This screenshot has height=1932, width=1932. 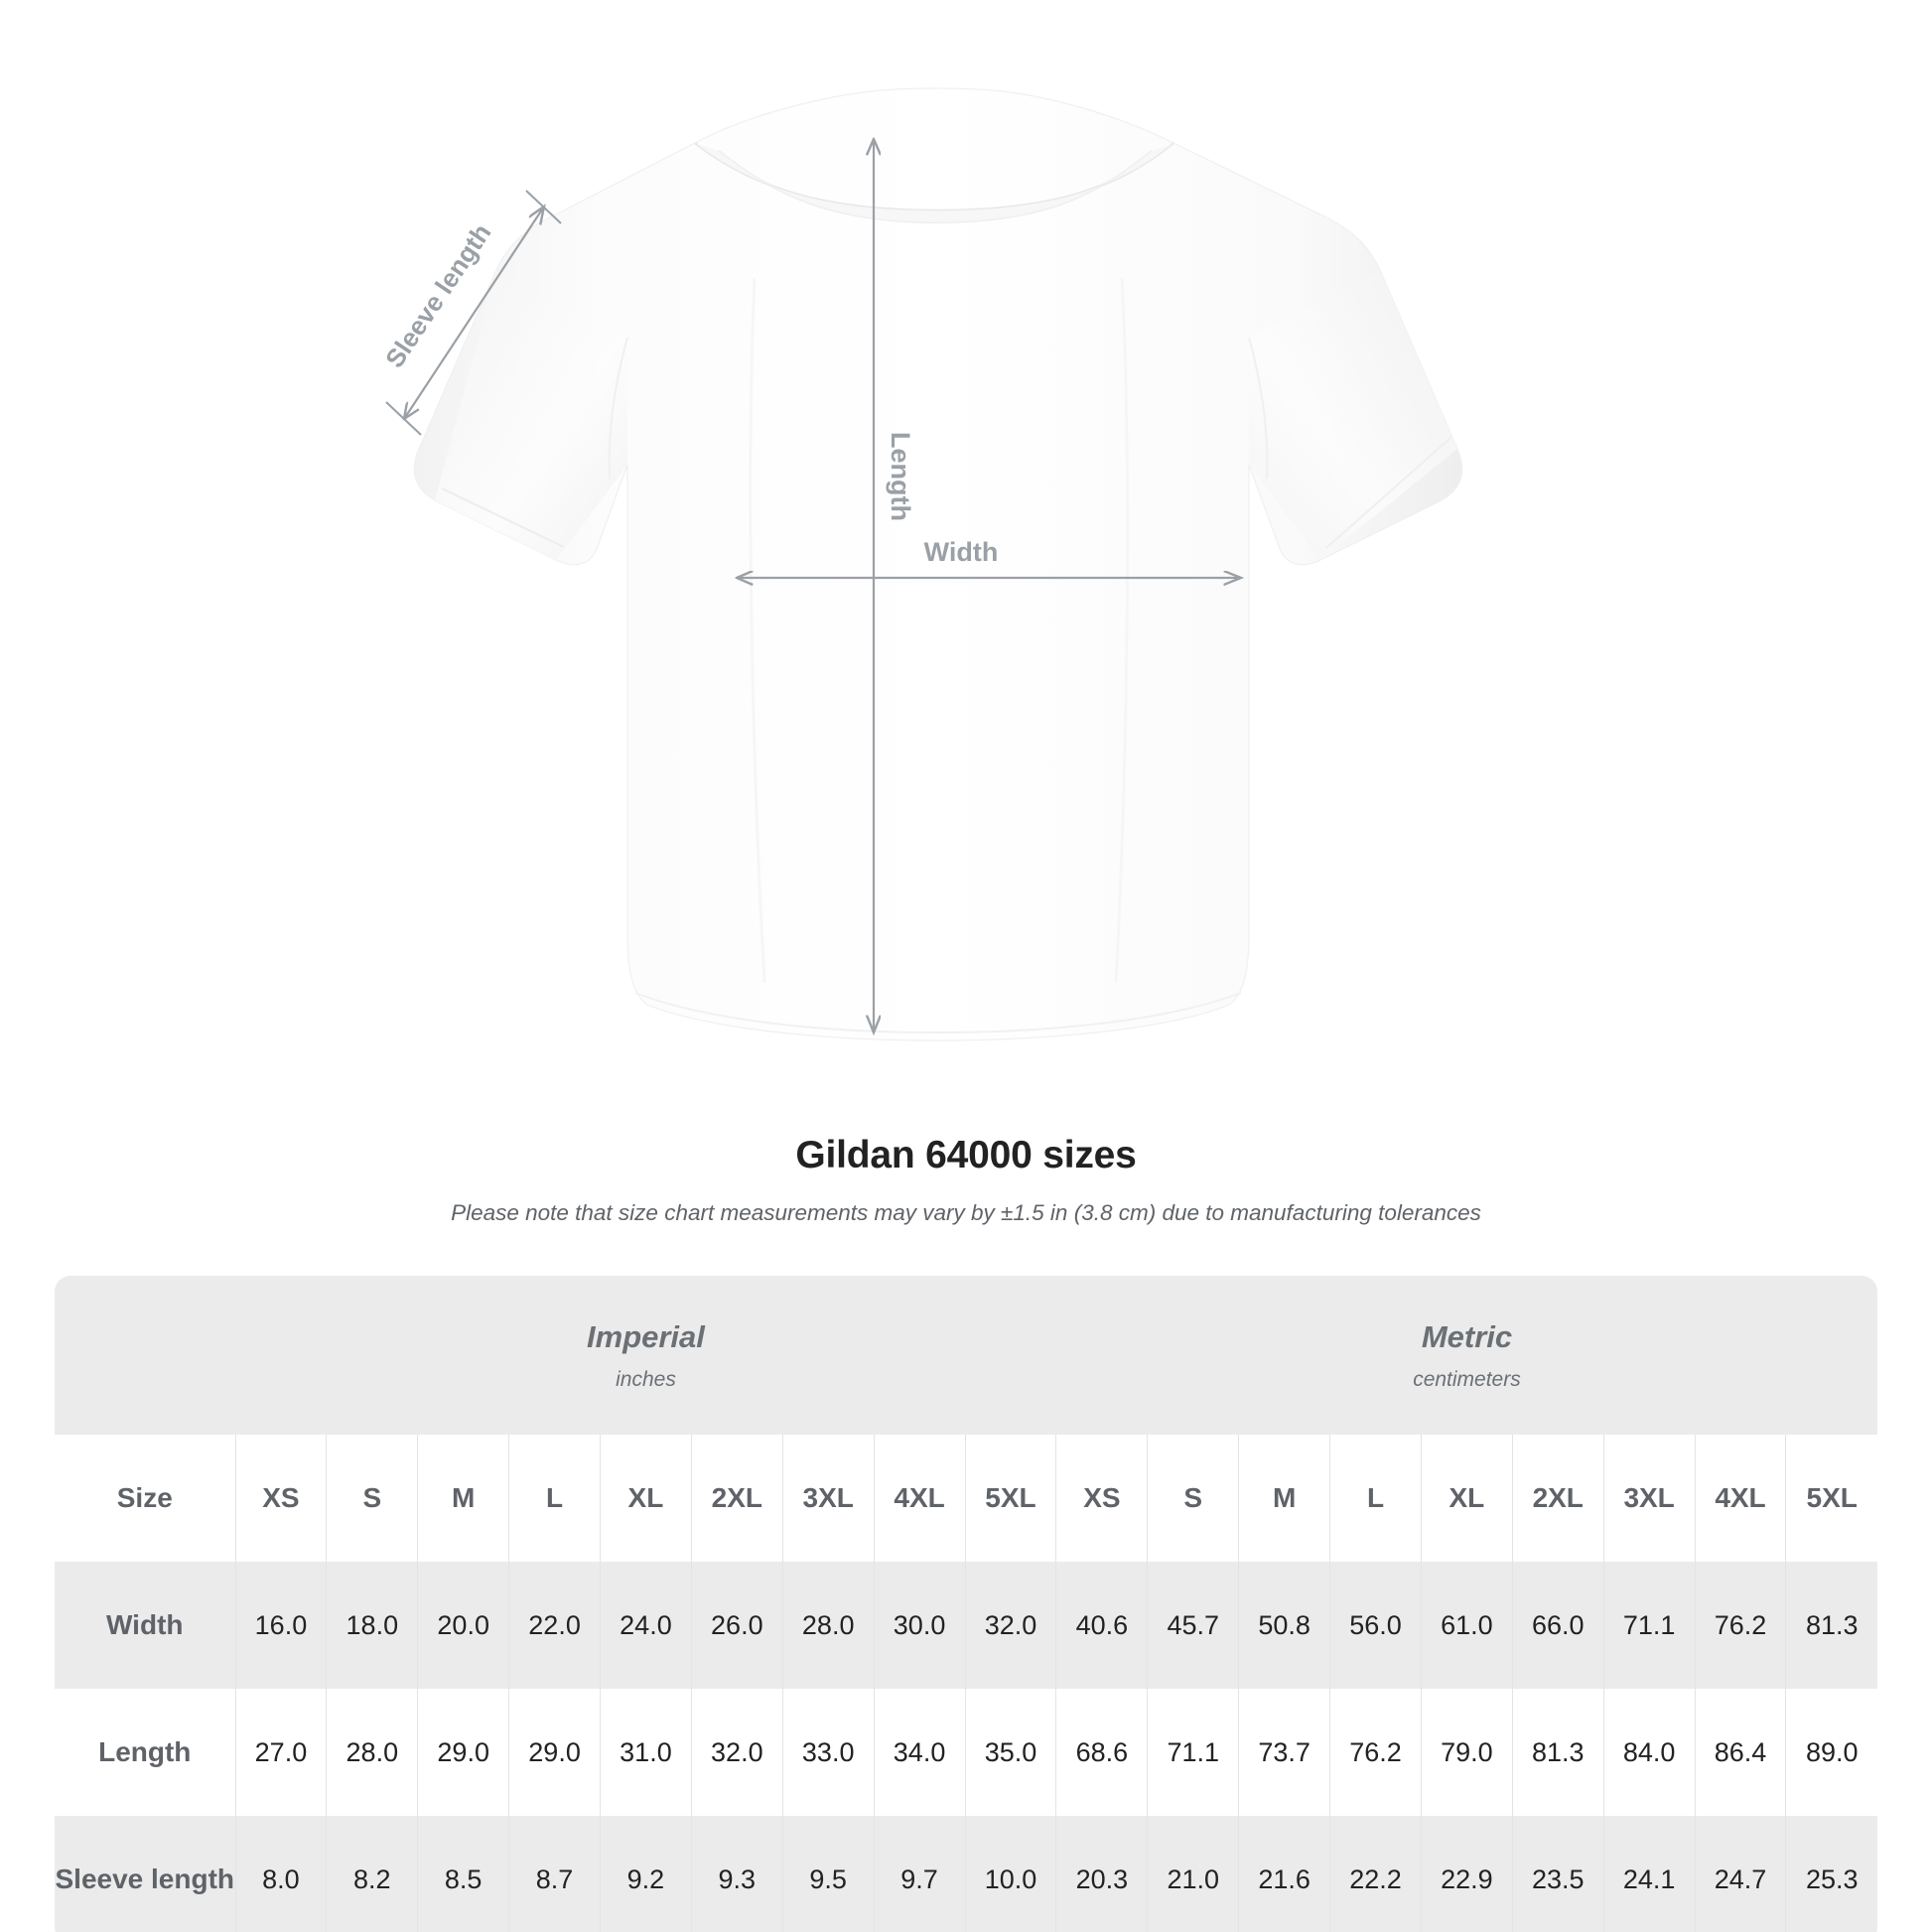 What do you see at coordinates (646, 1626) in the screenshot?
I see `cell-width-imperial-xl: 24.0` at bounding box center [646, 1626].